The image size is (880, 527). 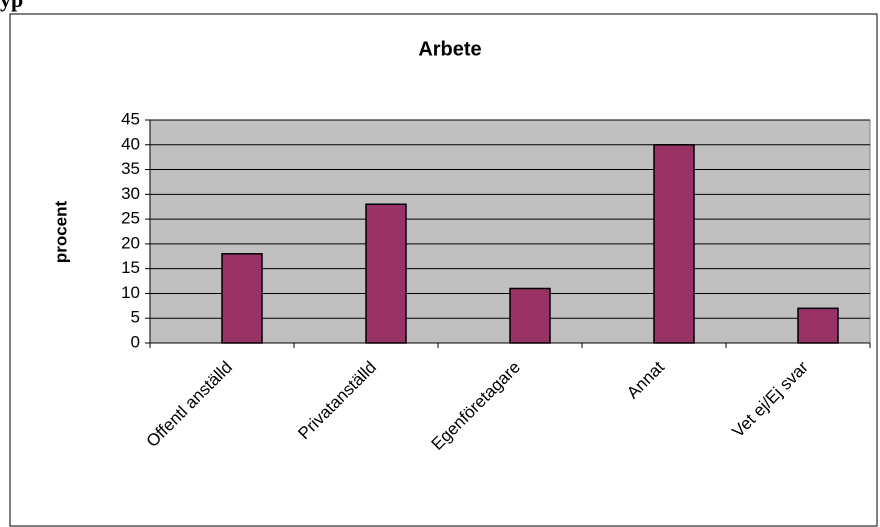 What do you see at coordinates (130, 218) in the screenshot?
I see `y-tick-label: 25` at bounding box center [130, 218].